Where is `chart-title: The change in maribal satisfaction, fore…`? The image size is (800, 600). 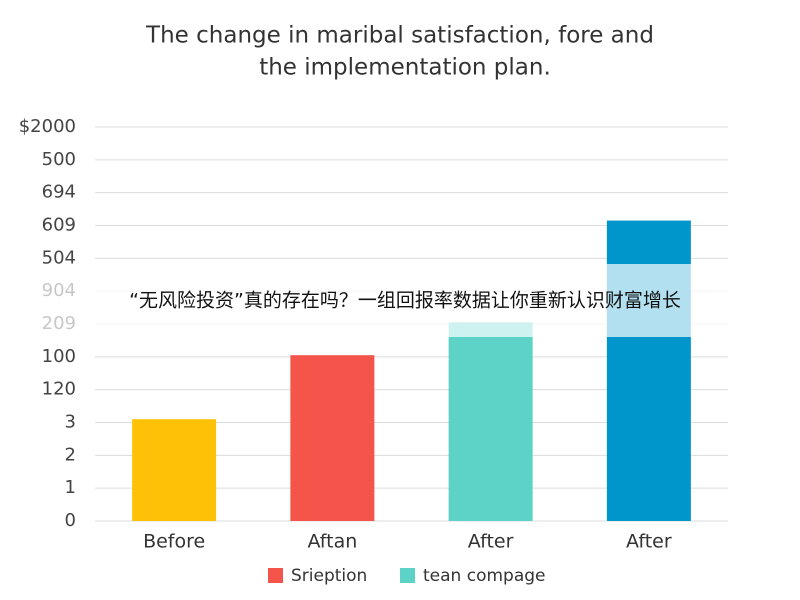 chart-title: The change in maribal satisfaction, fore… is located at coordinates (399, 36).